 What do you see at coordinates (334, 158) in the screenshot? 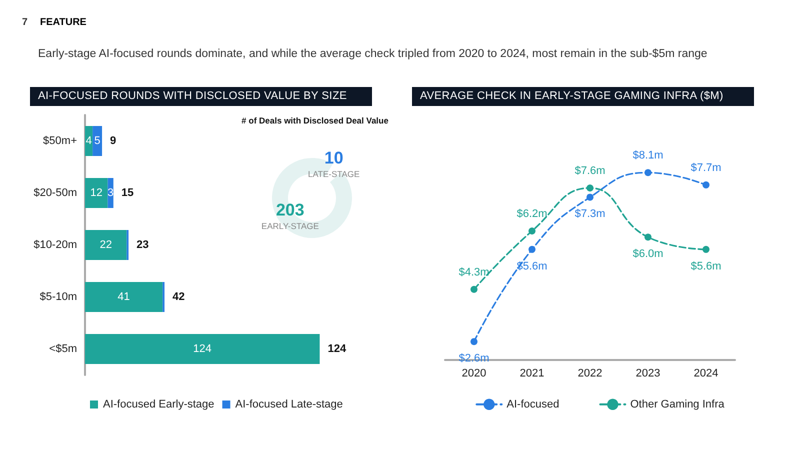
I see `data-label: 10` at bounding box center [334, 158].